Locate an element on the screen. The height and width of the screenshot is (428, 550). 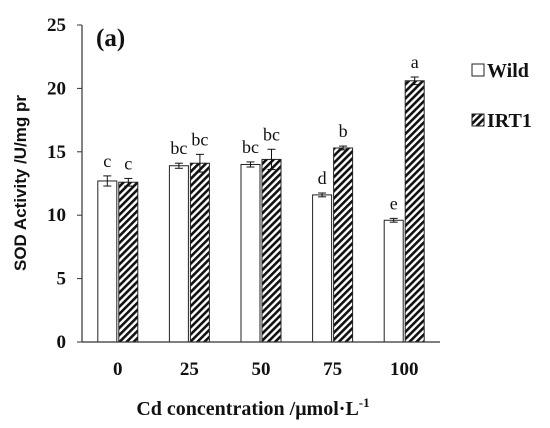
x-axis-label-text: Cd concentration /μmol·L is located at coordinates (247, 409).